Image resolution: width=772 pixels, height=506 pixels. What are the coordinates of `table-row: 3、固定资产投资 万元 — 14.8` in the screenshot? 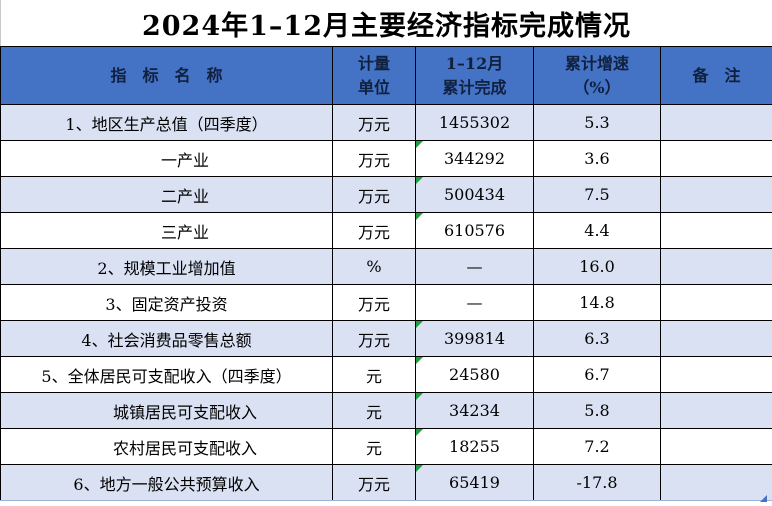 It's located at (386, 302).